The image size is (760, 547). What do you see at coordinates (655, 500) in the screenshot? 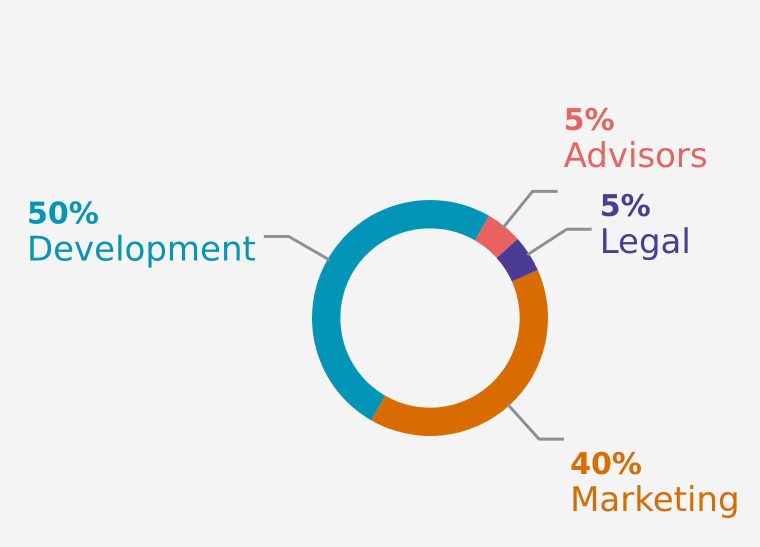
I see `slice-label: Marketing` at bounding box center [655, 500].